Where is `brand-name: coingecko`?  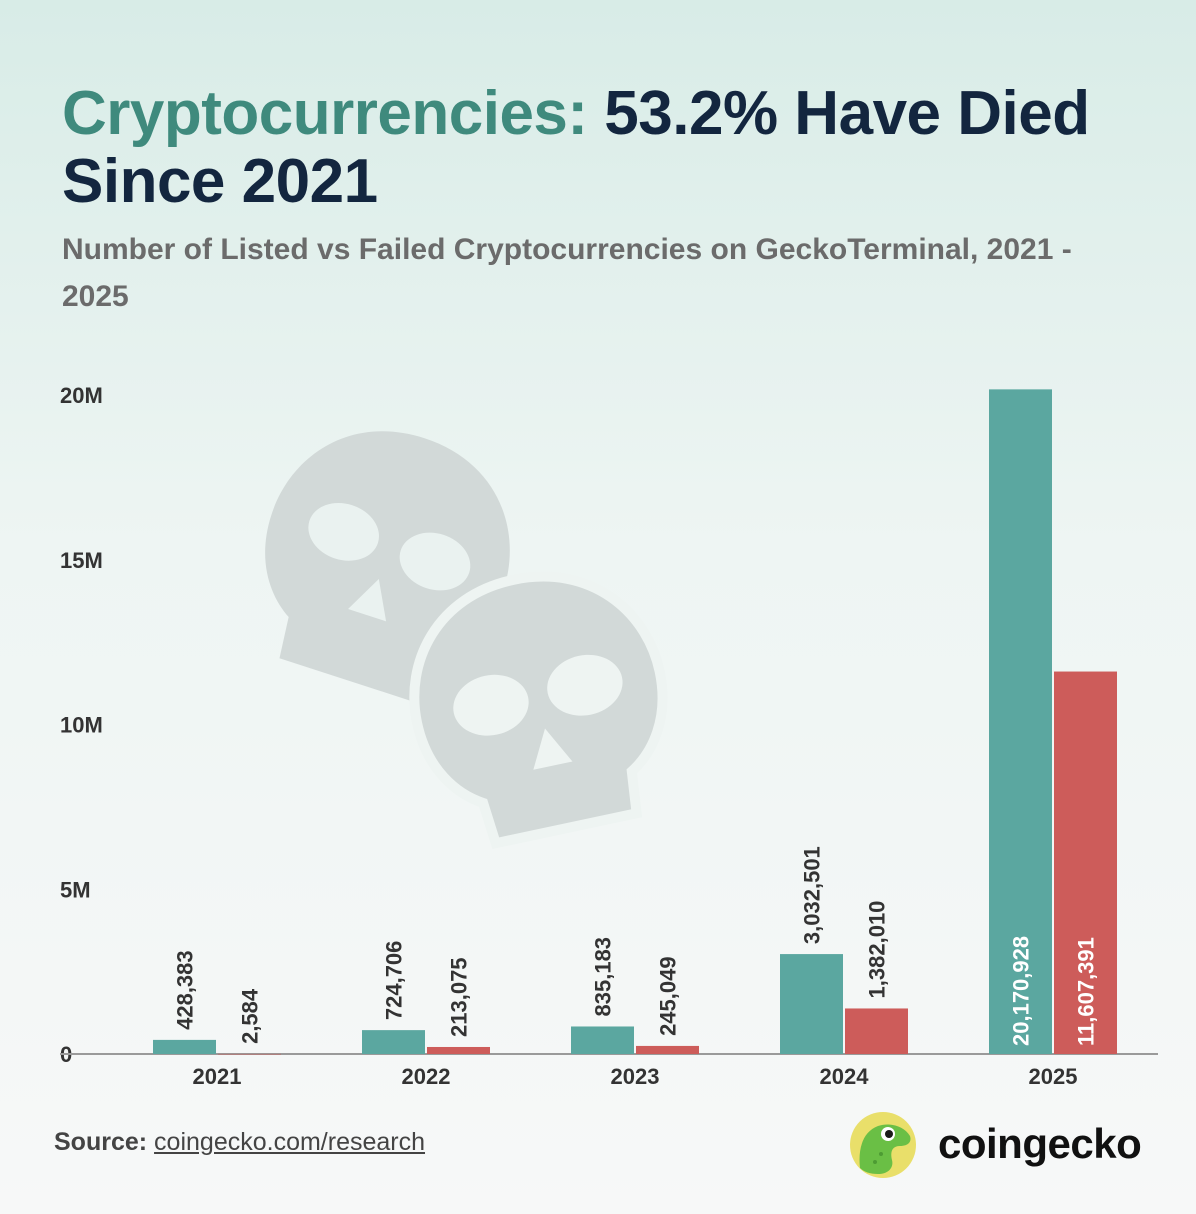 brand-name: coingecko is located at coordinates (1040, 1143).